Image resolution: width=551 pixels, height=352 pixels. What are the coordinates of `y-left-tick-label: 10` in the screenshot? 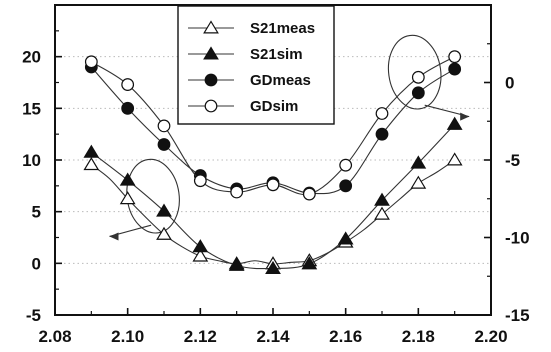 It's located at (31, 160).